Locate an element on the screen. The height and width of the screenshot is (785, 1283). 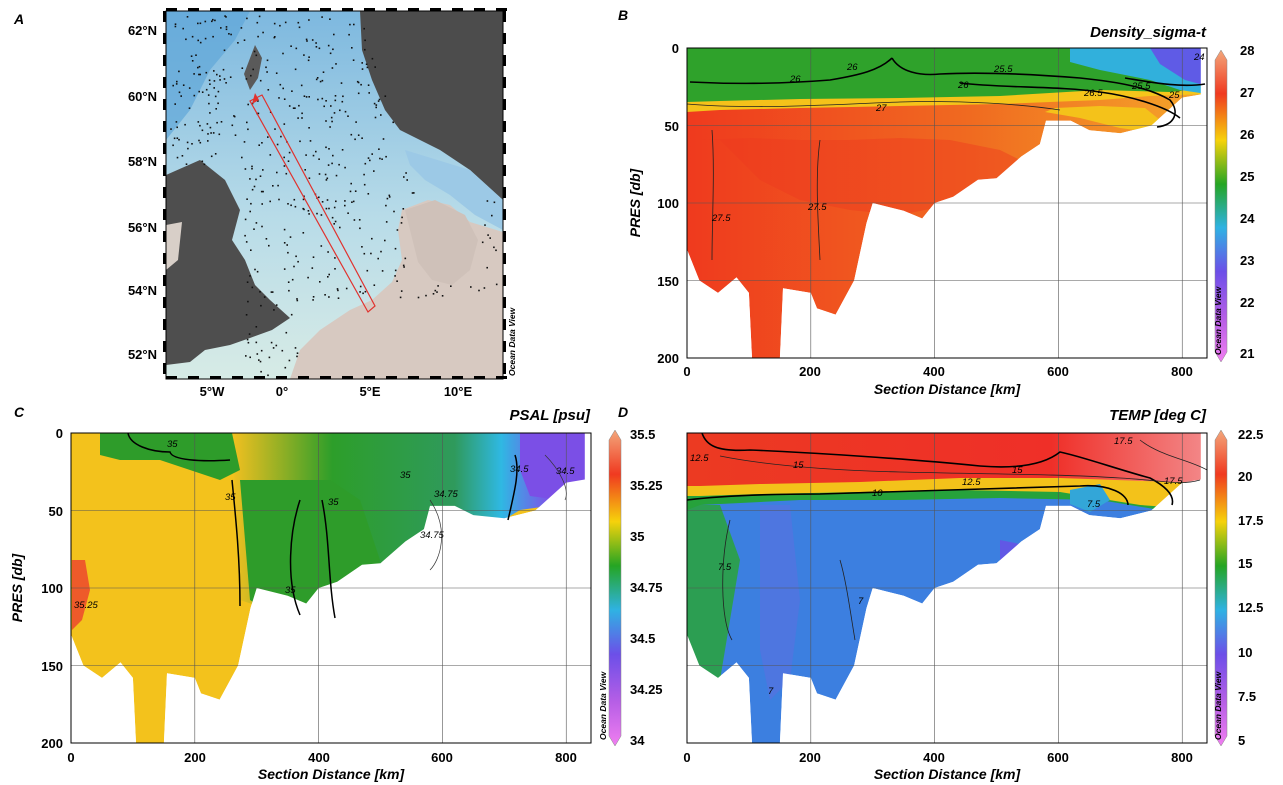
density-y-tick-50: 50 is located at coordinates (672, 126).